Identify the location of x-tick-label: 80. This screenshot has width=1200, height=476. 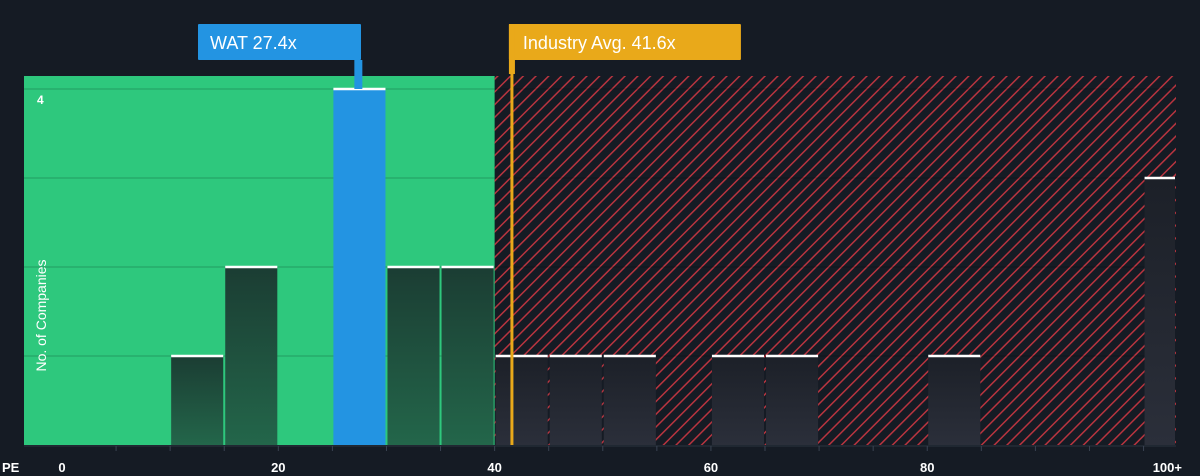
(927, 467).